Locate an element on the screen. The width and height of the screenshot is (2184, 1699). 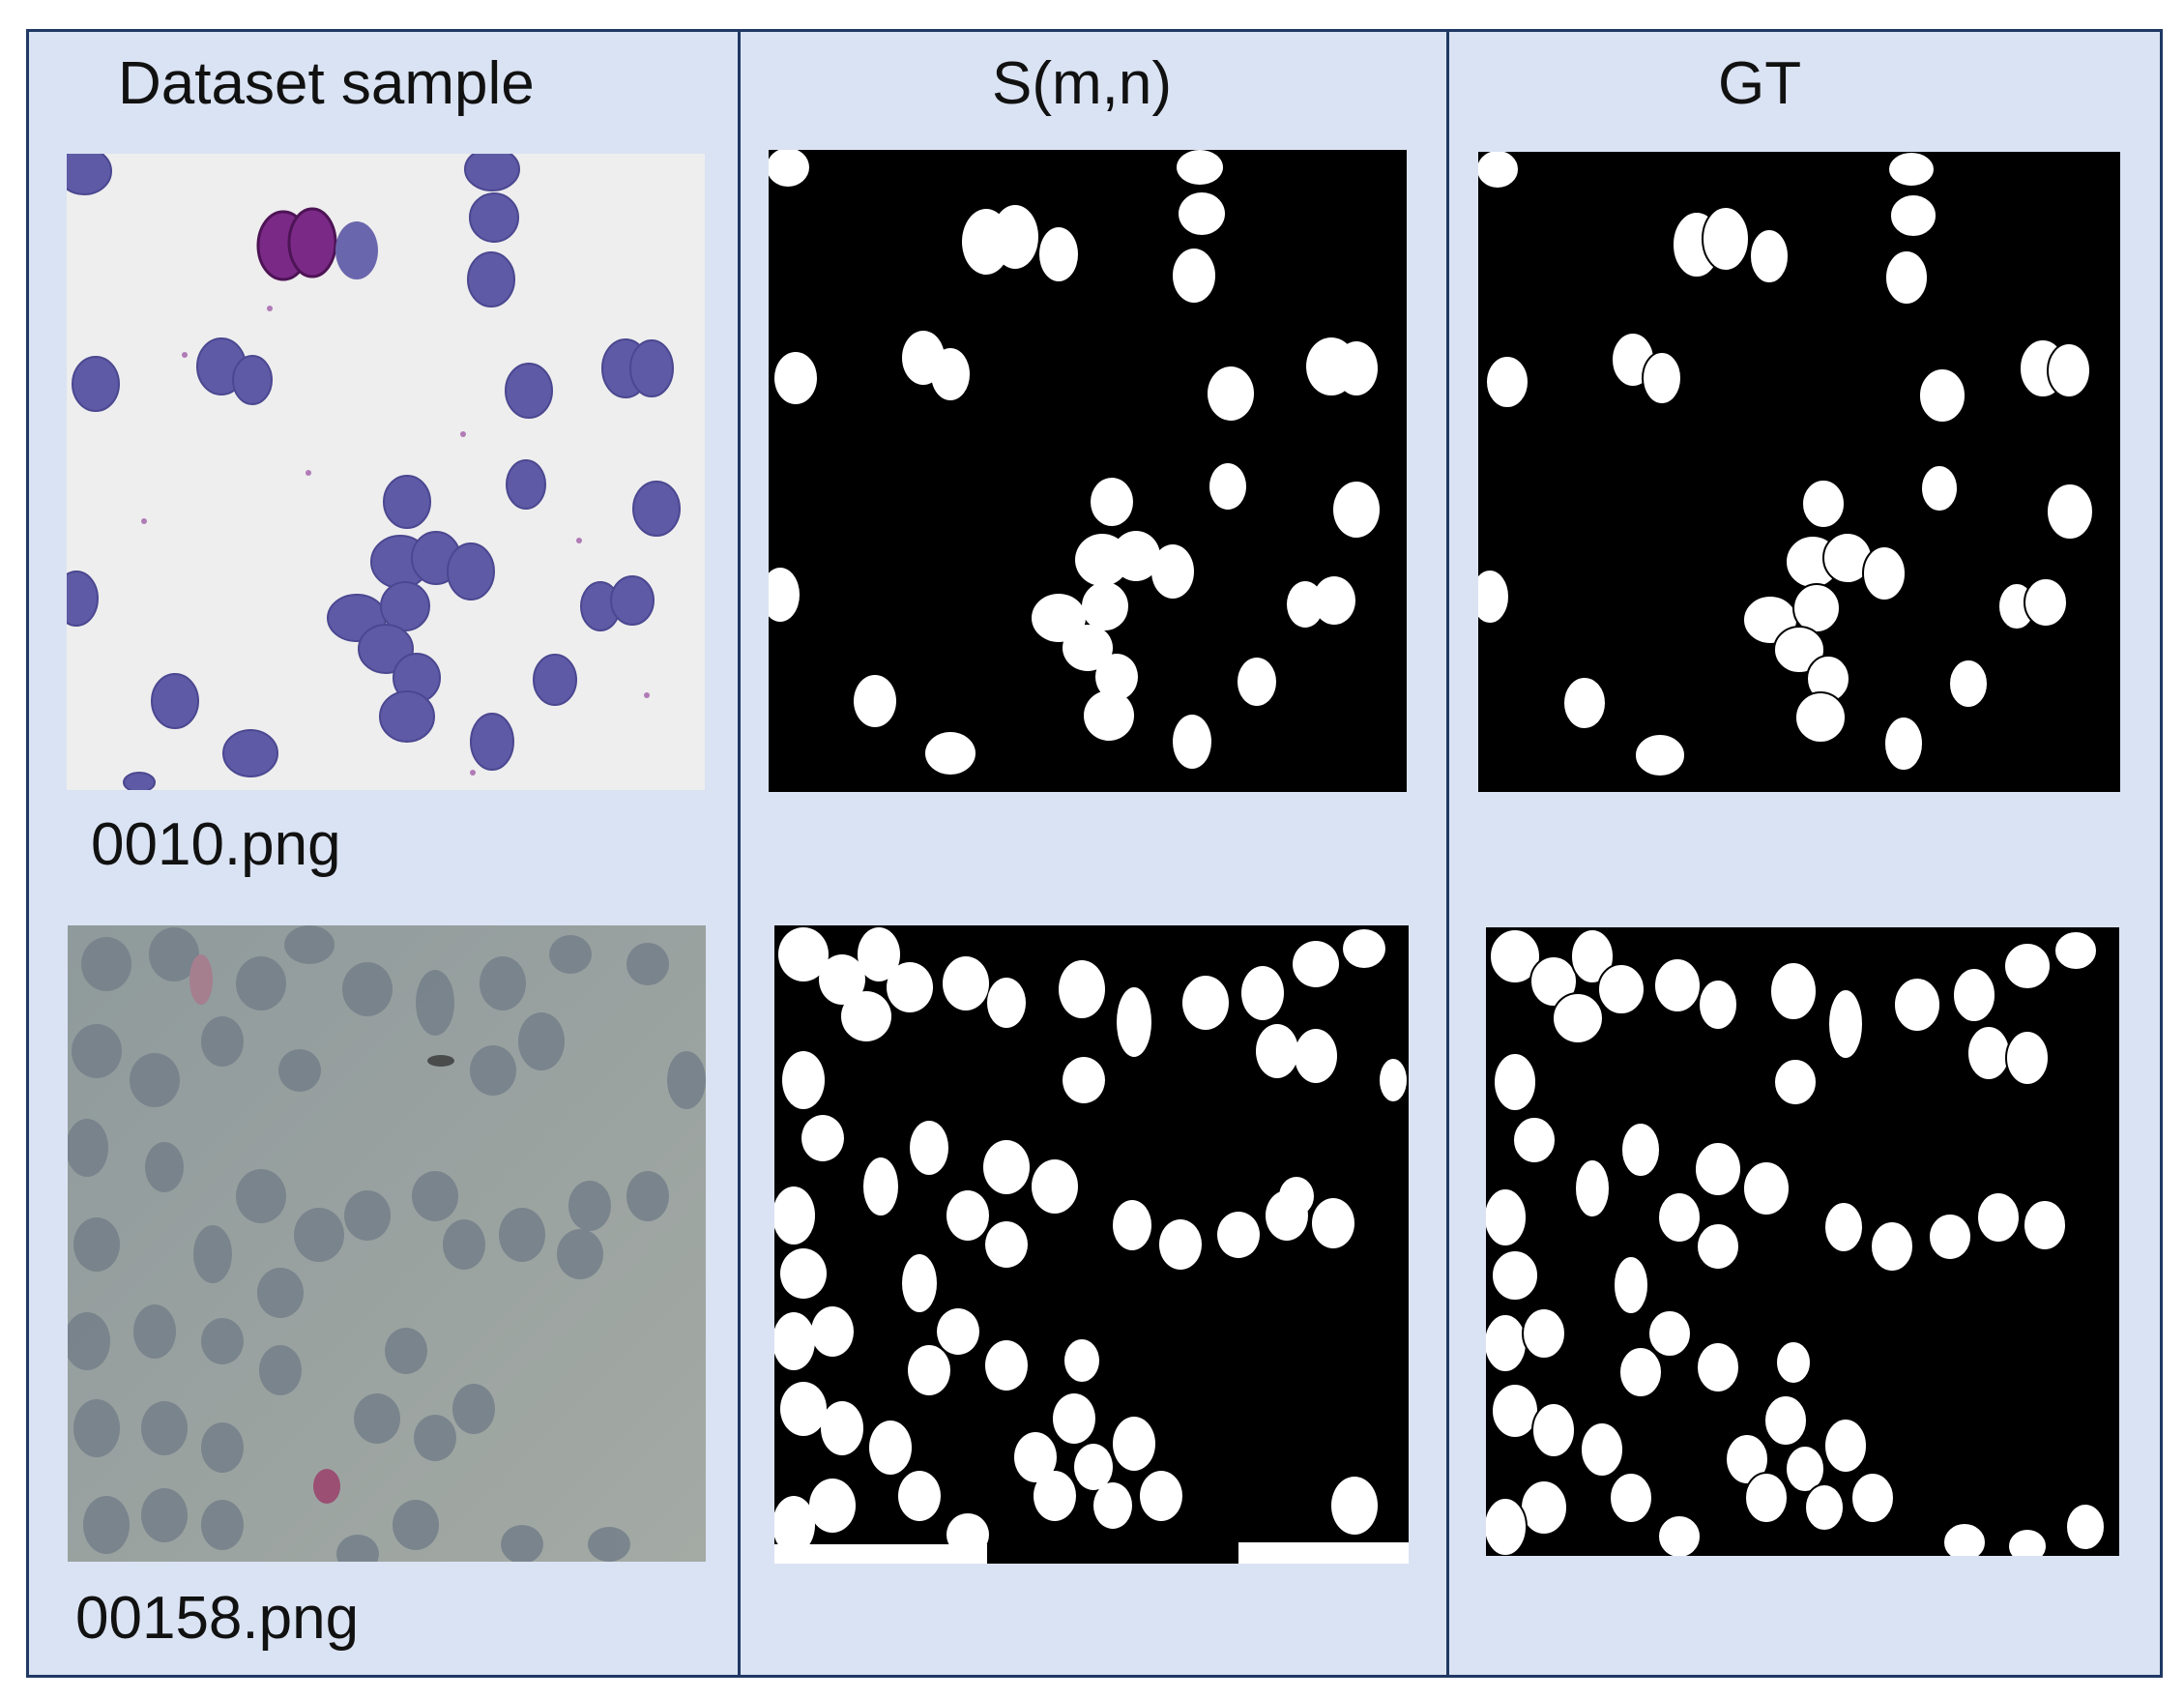
header-s-m-n: S(m,n) is located at coordinates (1082, 83).